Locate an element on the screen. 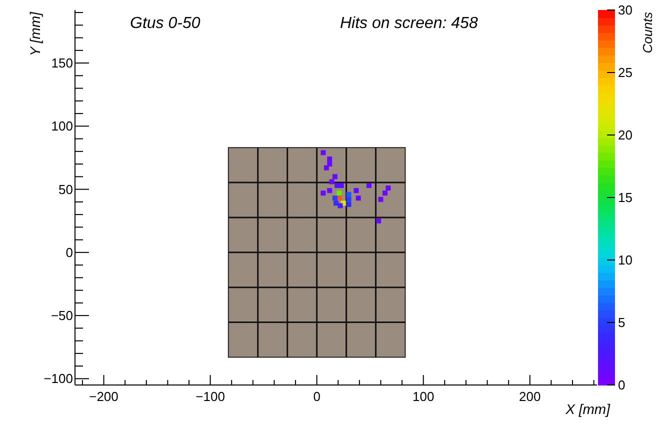 Image resolution: width=664 pixels, height=424 pixels. y-tick-label: 150 is located at coordinates (62, 63).